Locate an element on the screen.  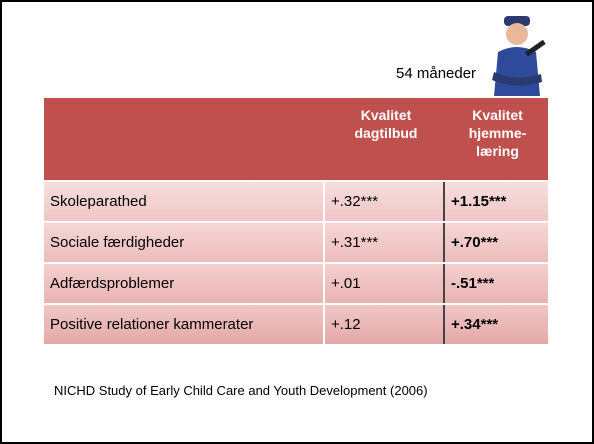
table-cell: Skoleparathed is located at coordinates (184, 201).